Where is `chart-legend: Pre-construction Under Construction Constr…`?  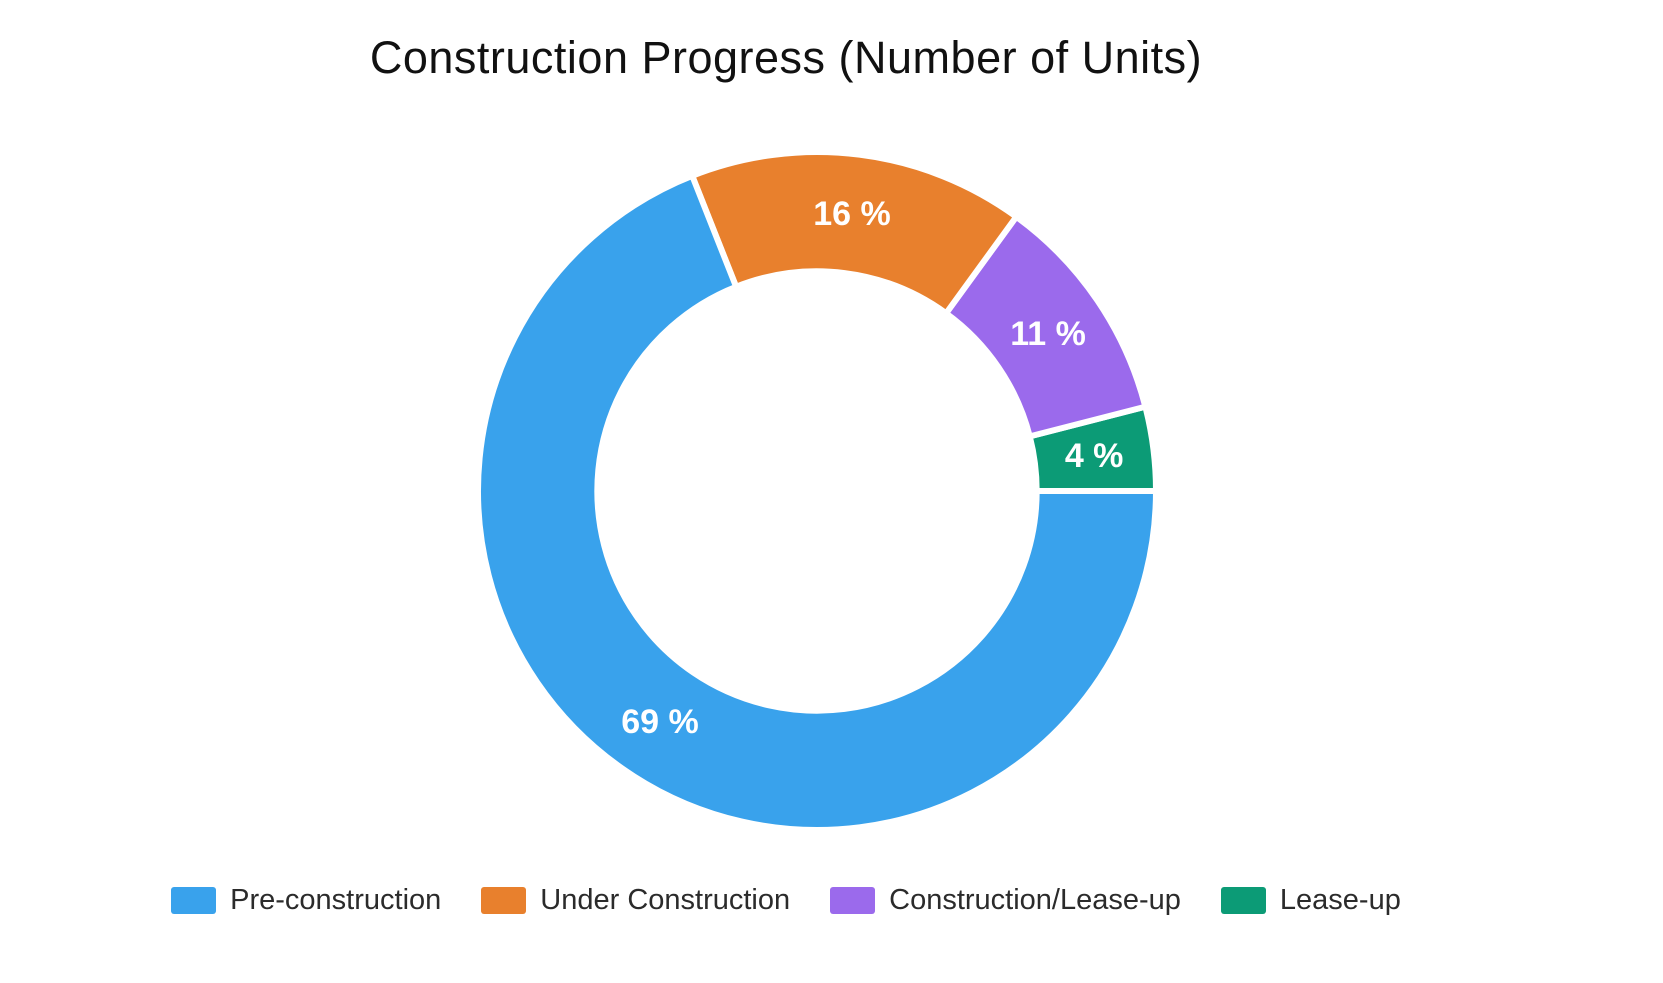
chart-legend: Pre-construction Under Construction Constr… is located at coordinates (786, 900).